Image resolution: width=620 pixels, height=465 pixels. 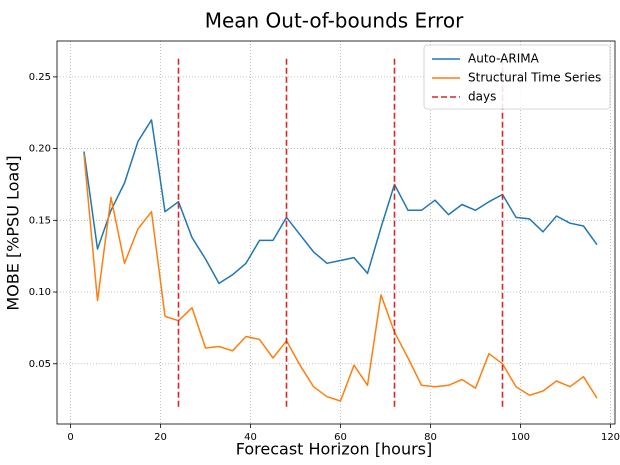 What do you see at coordinates (430, 437) in the screenshot?
I see `x-tick-label: 80` at bounding box center [430, 437].